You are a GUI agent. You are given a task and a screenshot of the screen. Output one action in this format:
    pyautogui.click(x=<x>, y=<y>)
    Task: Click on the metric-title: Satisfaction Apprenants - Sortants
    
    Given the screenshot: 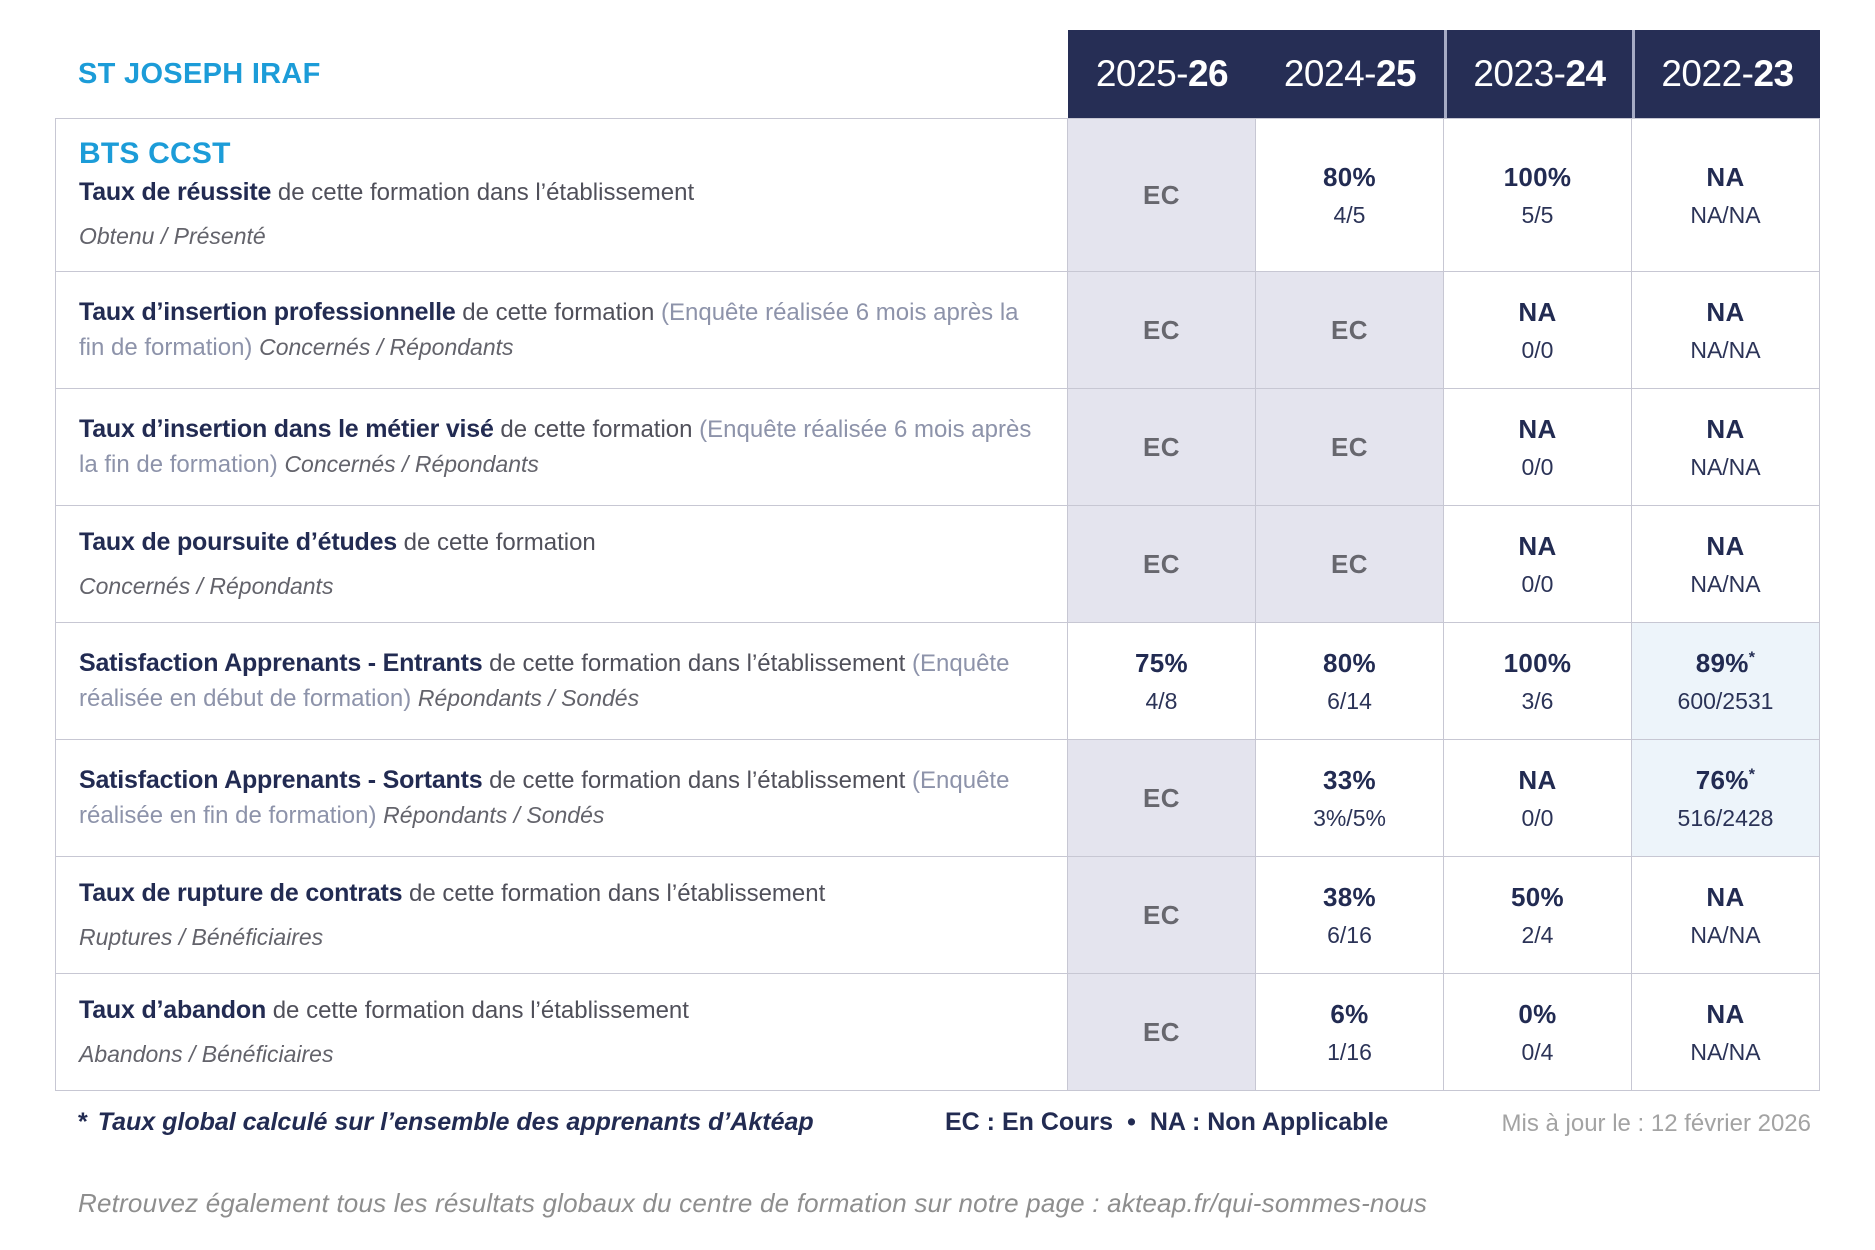 What is the action you would take?
    pyautogui.click(x=281, y=780)
    